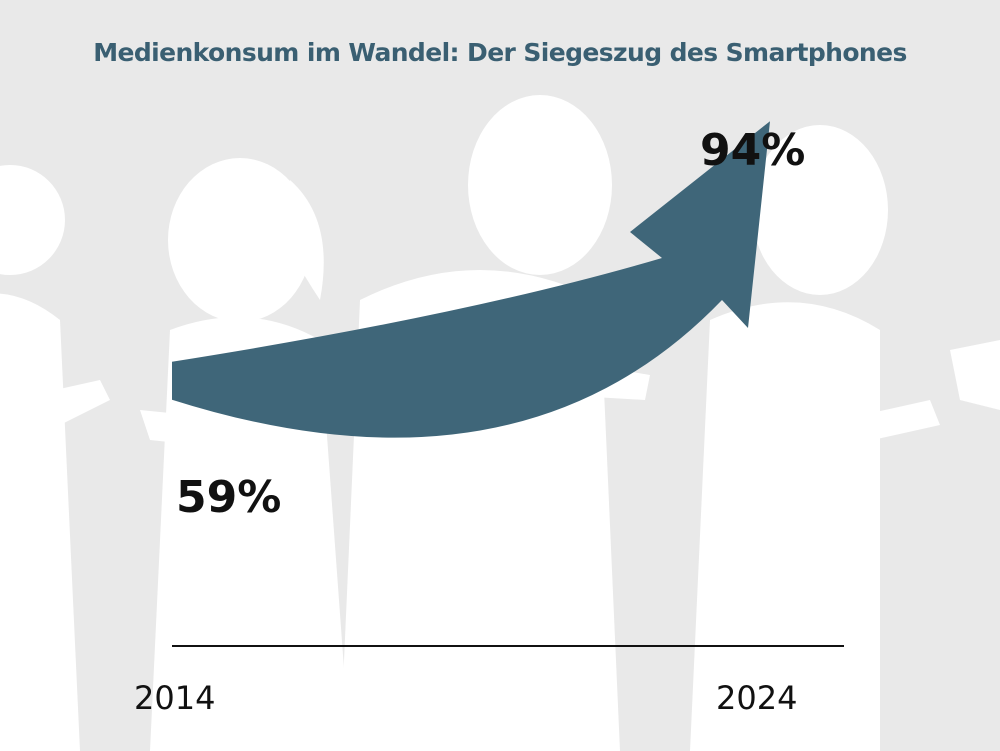 This screenshot has width=1000, height=751. Describe the element at coordinates (55, 458) in the screenshot. I see `person-silhouette-left` at that location.